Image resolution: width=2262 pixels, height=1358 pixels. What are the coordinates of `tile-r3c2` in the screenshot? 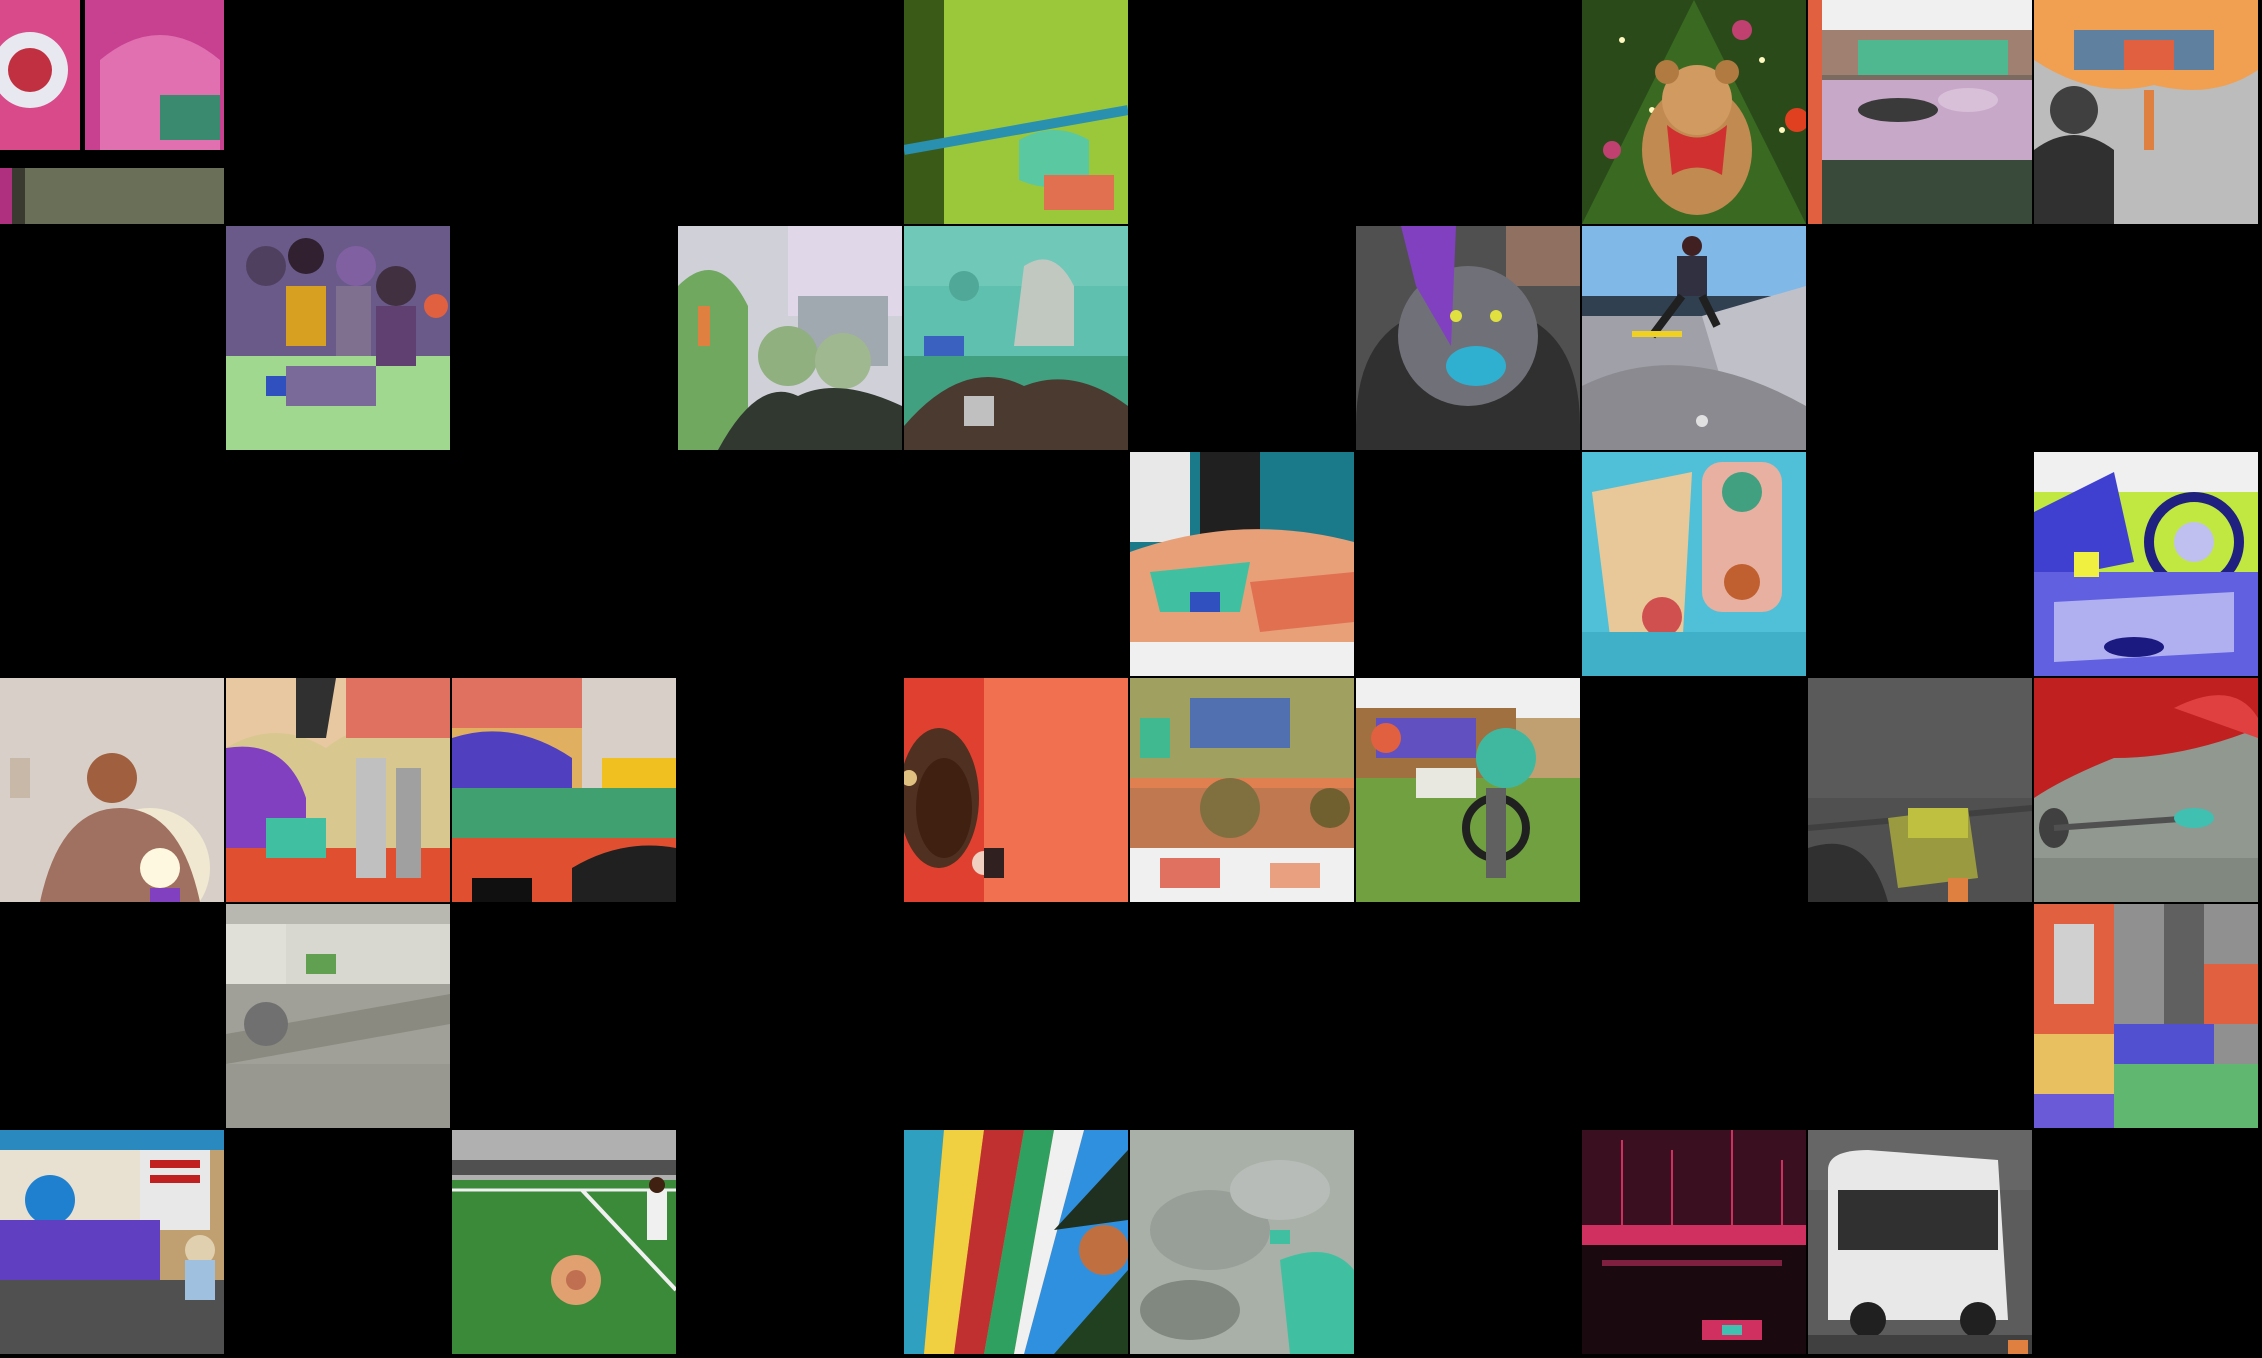 It's located at (564, 790).